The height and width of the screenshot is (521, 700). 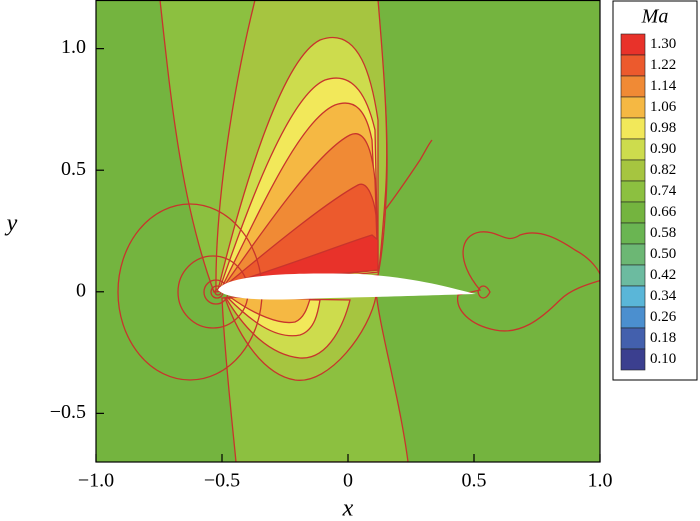 What do you see at coordinates (347, 286) in the screenshot?
I see `airfoil` at bounding box center [347, 286].